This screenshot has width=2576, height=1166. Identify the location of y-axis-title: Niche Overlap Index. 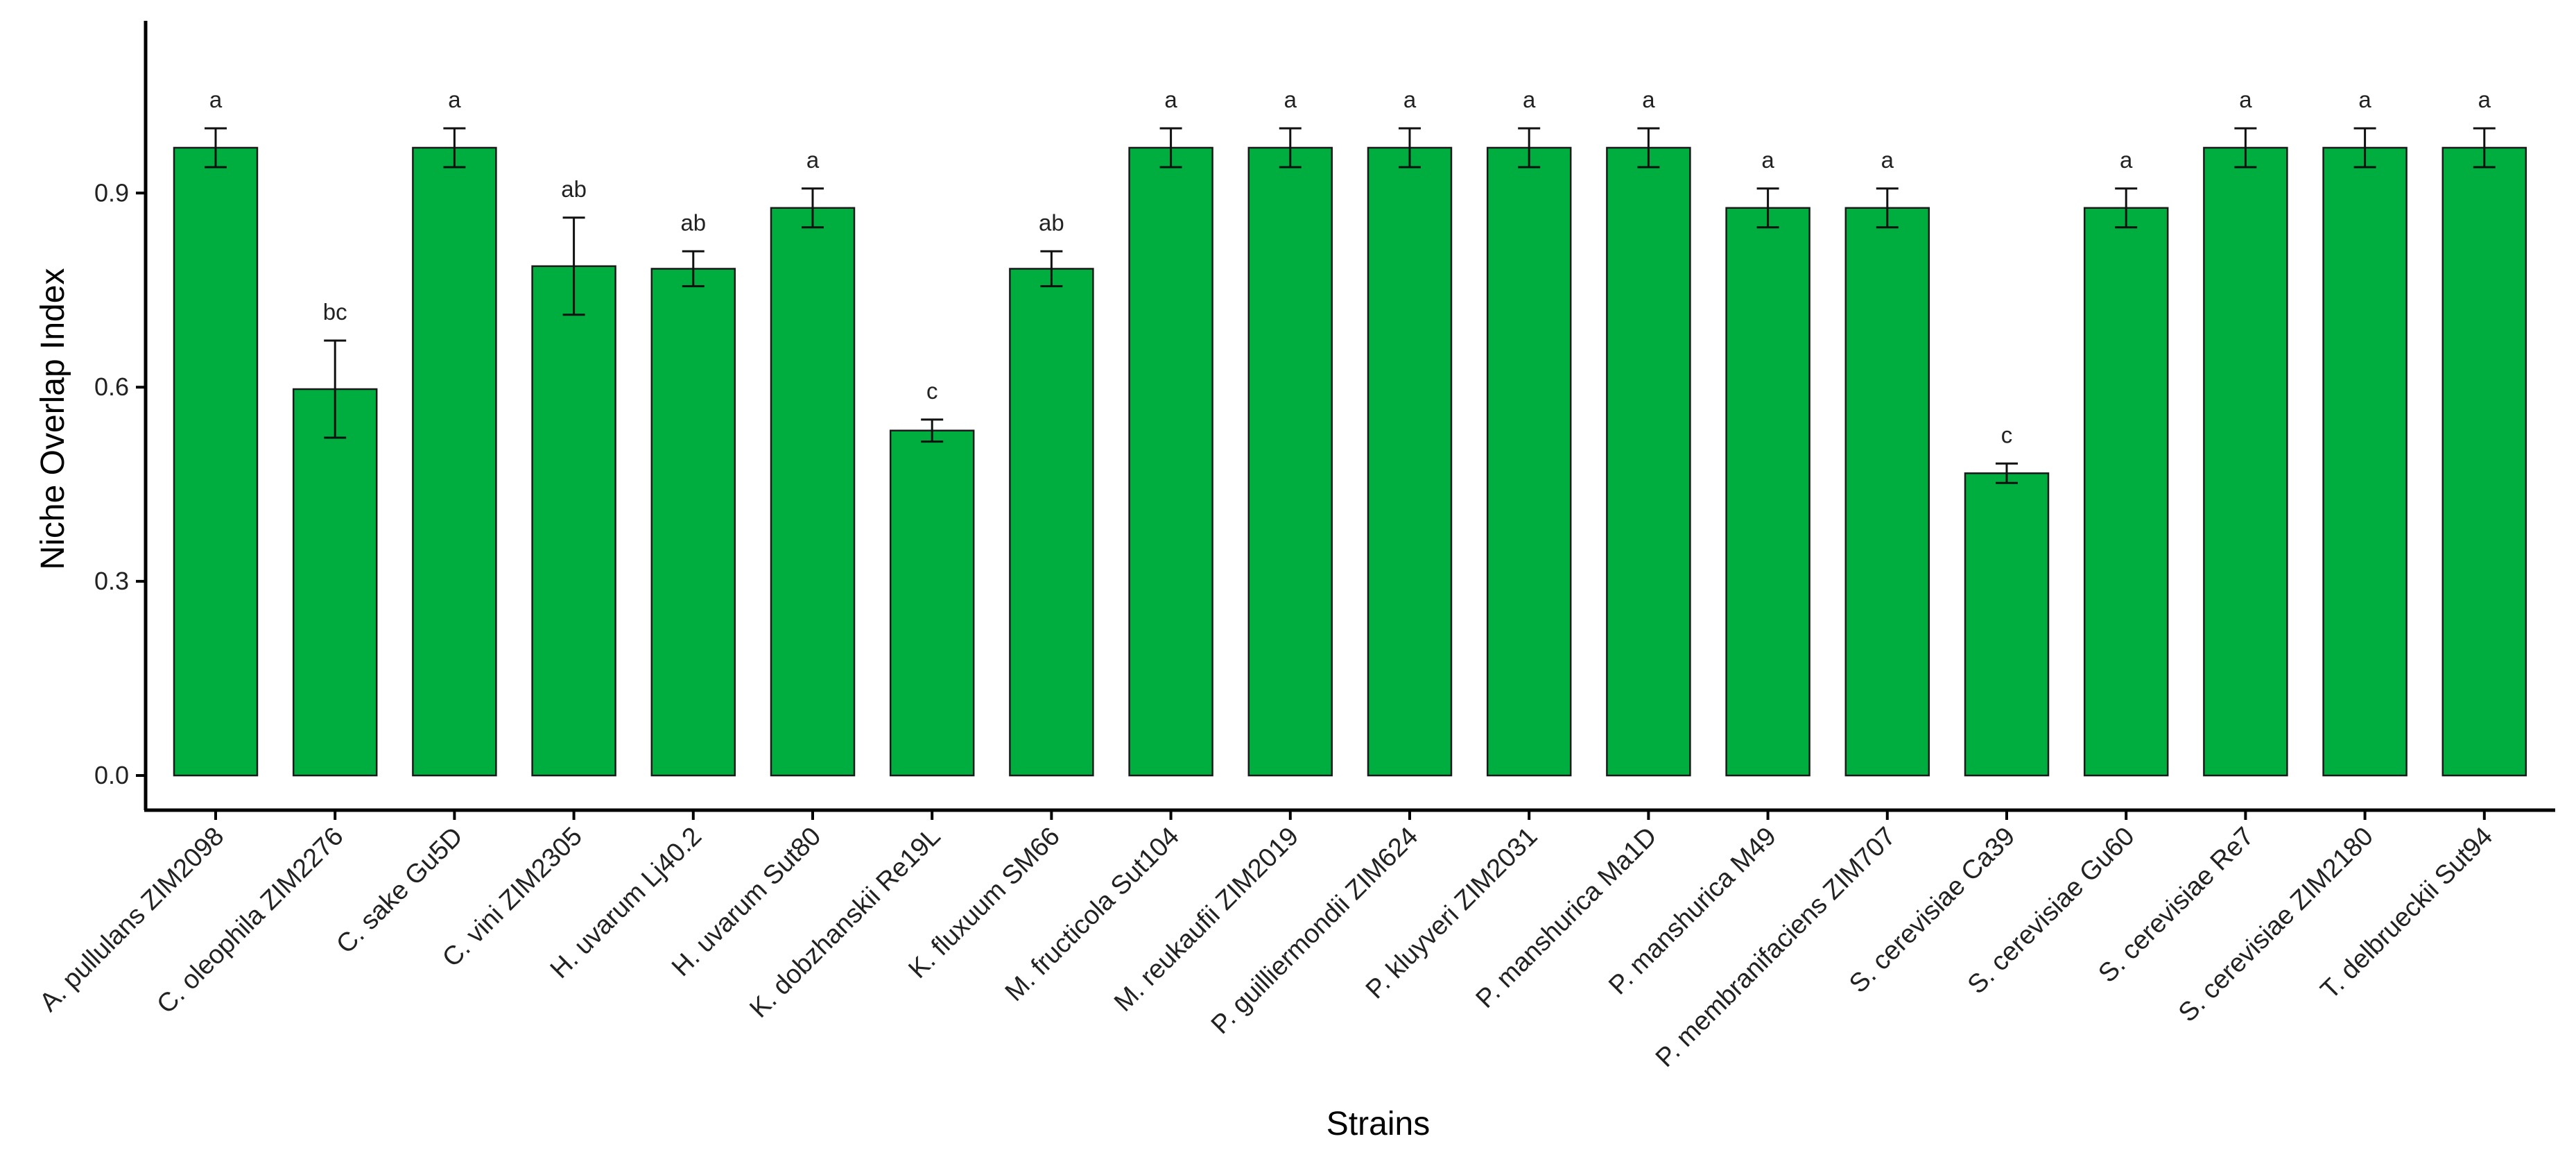
(53, 419).